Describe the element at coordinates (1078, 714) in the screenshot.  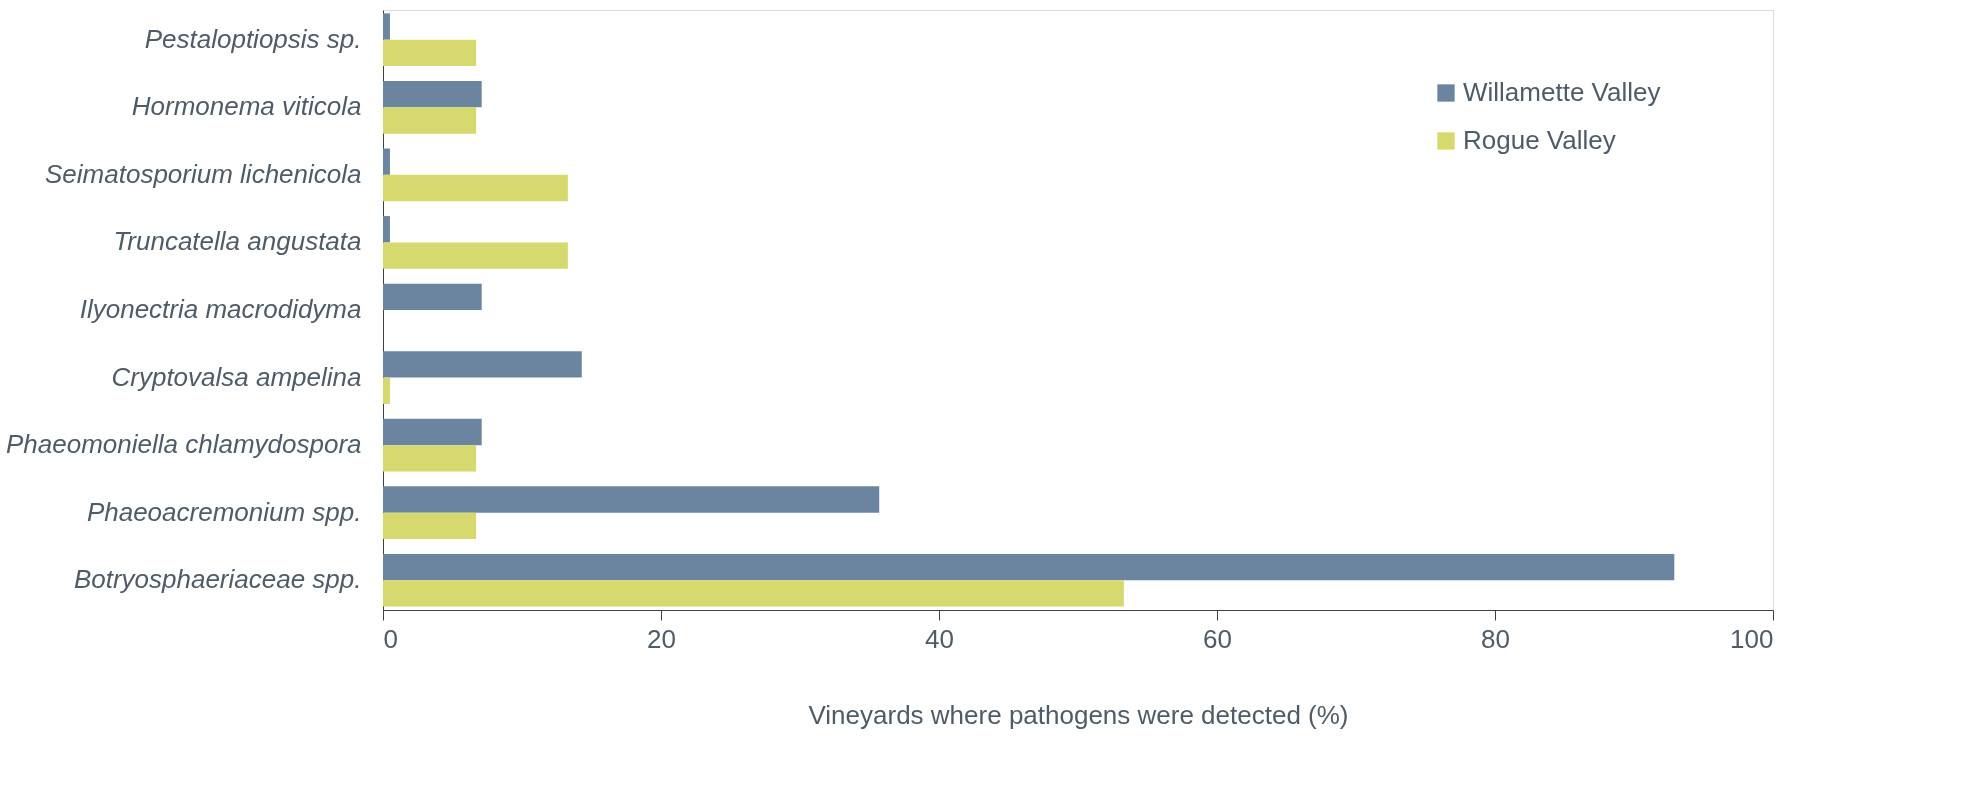
I see `x-axis-title: Vineyards where pathogens were detected (%)` at that location.